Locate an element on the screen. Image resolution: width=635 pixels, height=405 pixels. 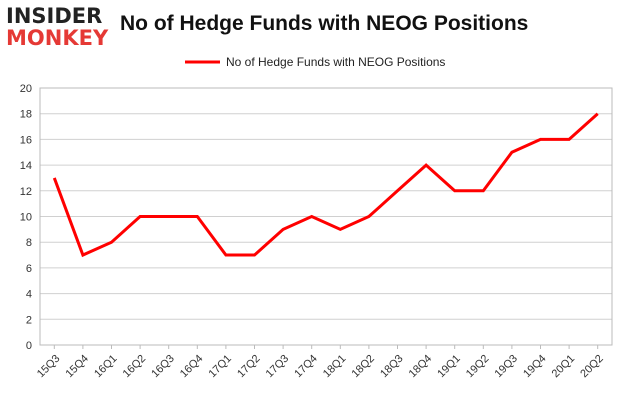
x-tick-label: 17Q3 is located at coordinates (278, 367).